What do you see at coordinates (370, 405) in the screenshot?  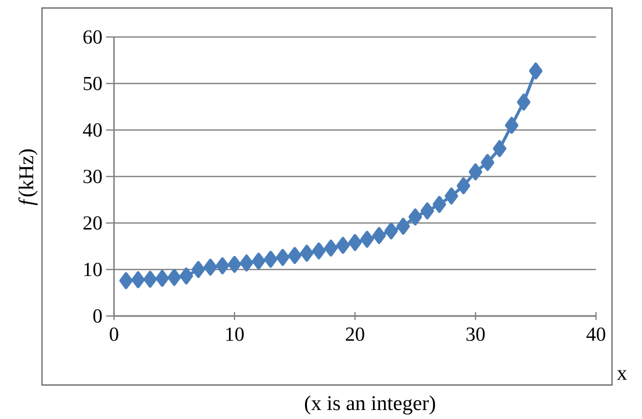 I see `text: (x is an integer)` at bounding box center [370, 405].